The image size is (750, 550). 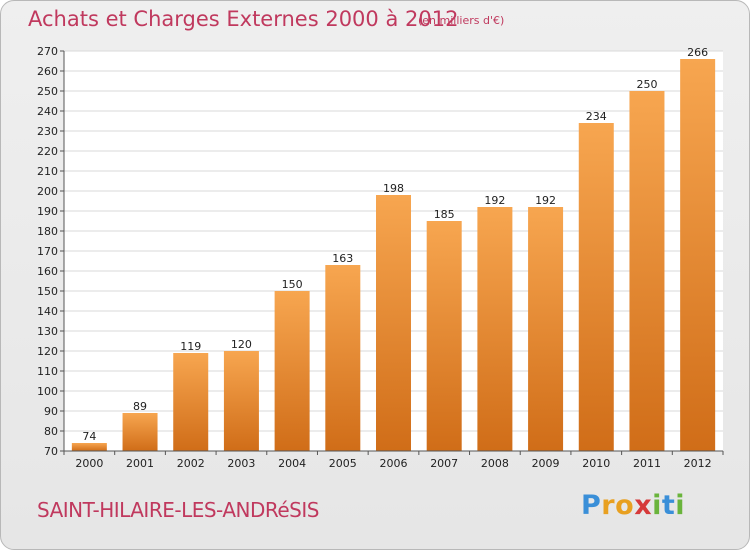 What do you see at coordinates (47, 371) in the screenshot?
I see `y-tick-label: 110` at bounding box center [47, 371].